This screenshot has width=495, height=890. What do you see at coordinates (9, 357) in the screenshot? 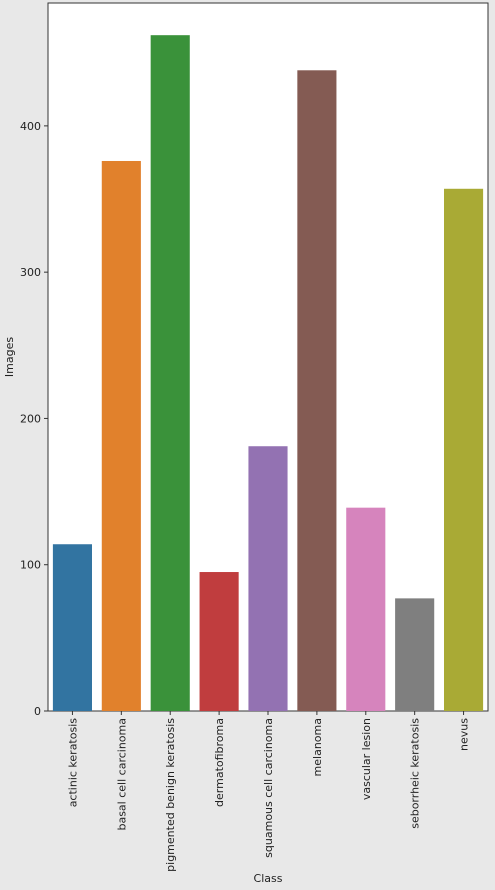
I see `y-axis-label: Images` at bounding box center [9, 357].